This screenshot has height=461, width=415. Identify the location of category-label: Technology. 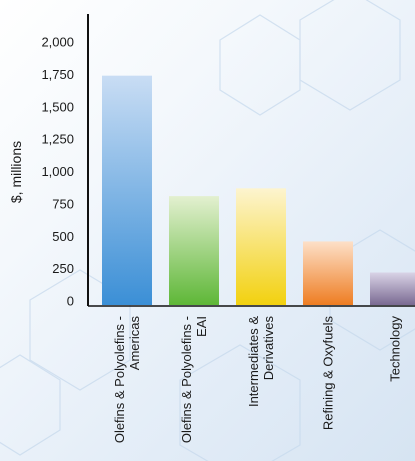
(395, 349).